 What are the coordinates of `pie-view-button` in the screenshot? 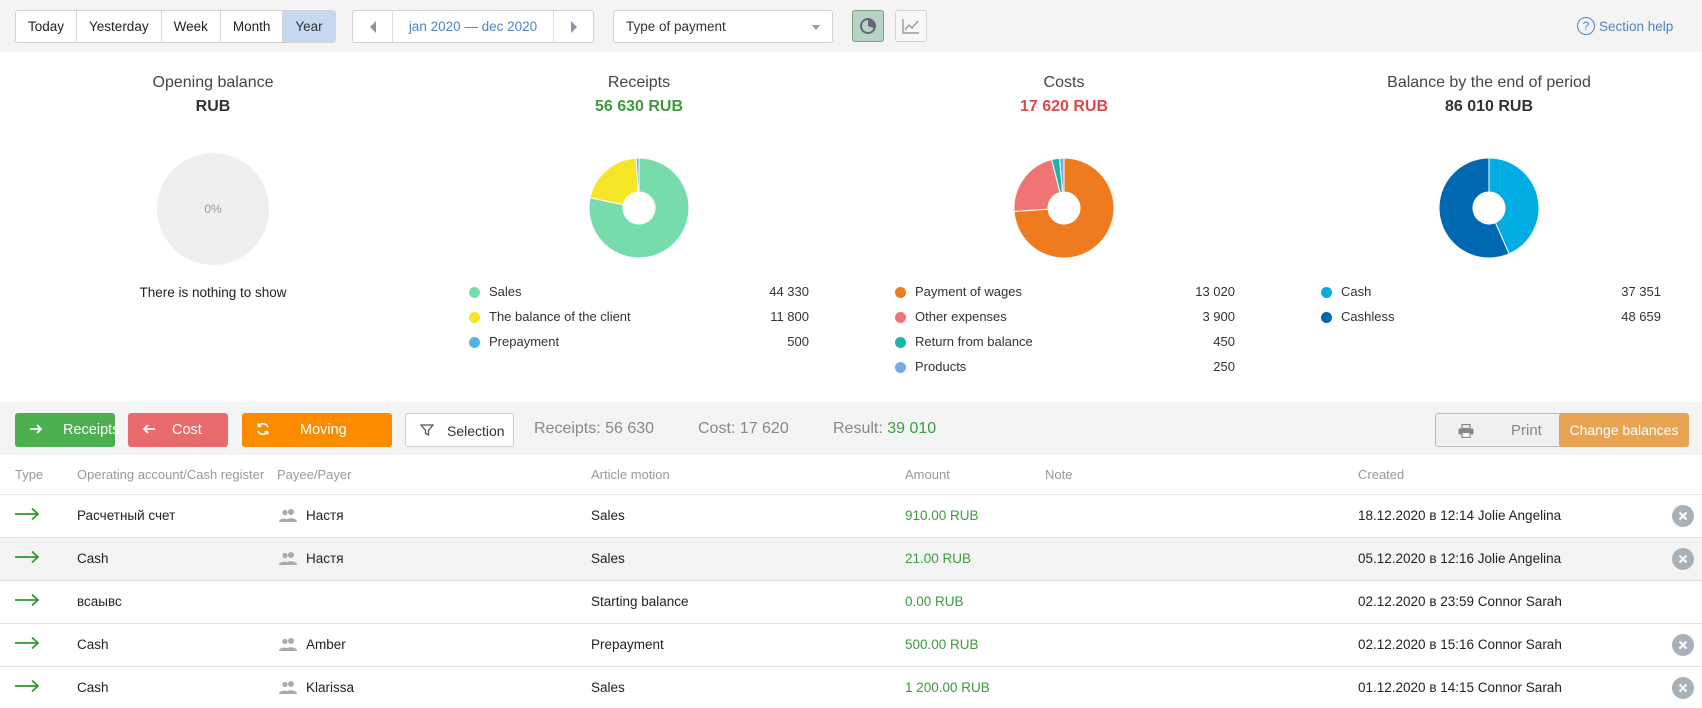 It's located at (868, 26).